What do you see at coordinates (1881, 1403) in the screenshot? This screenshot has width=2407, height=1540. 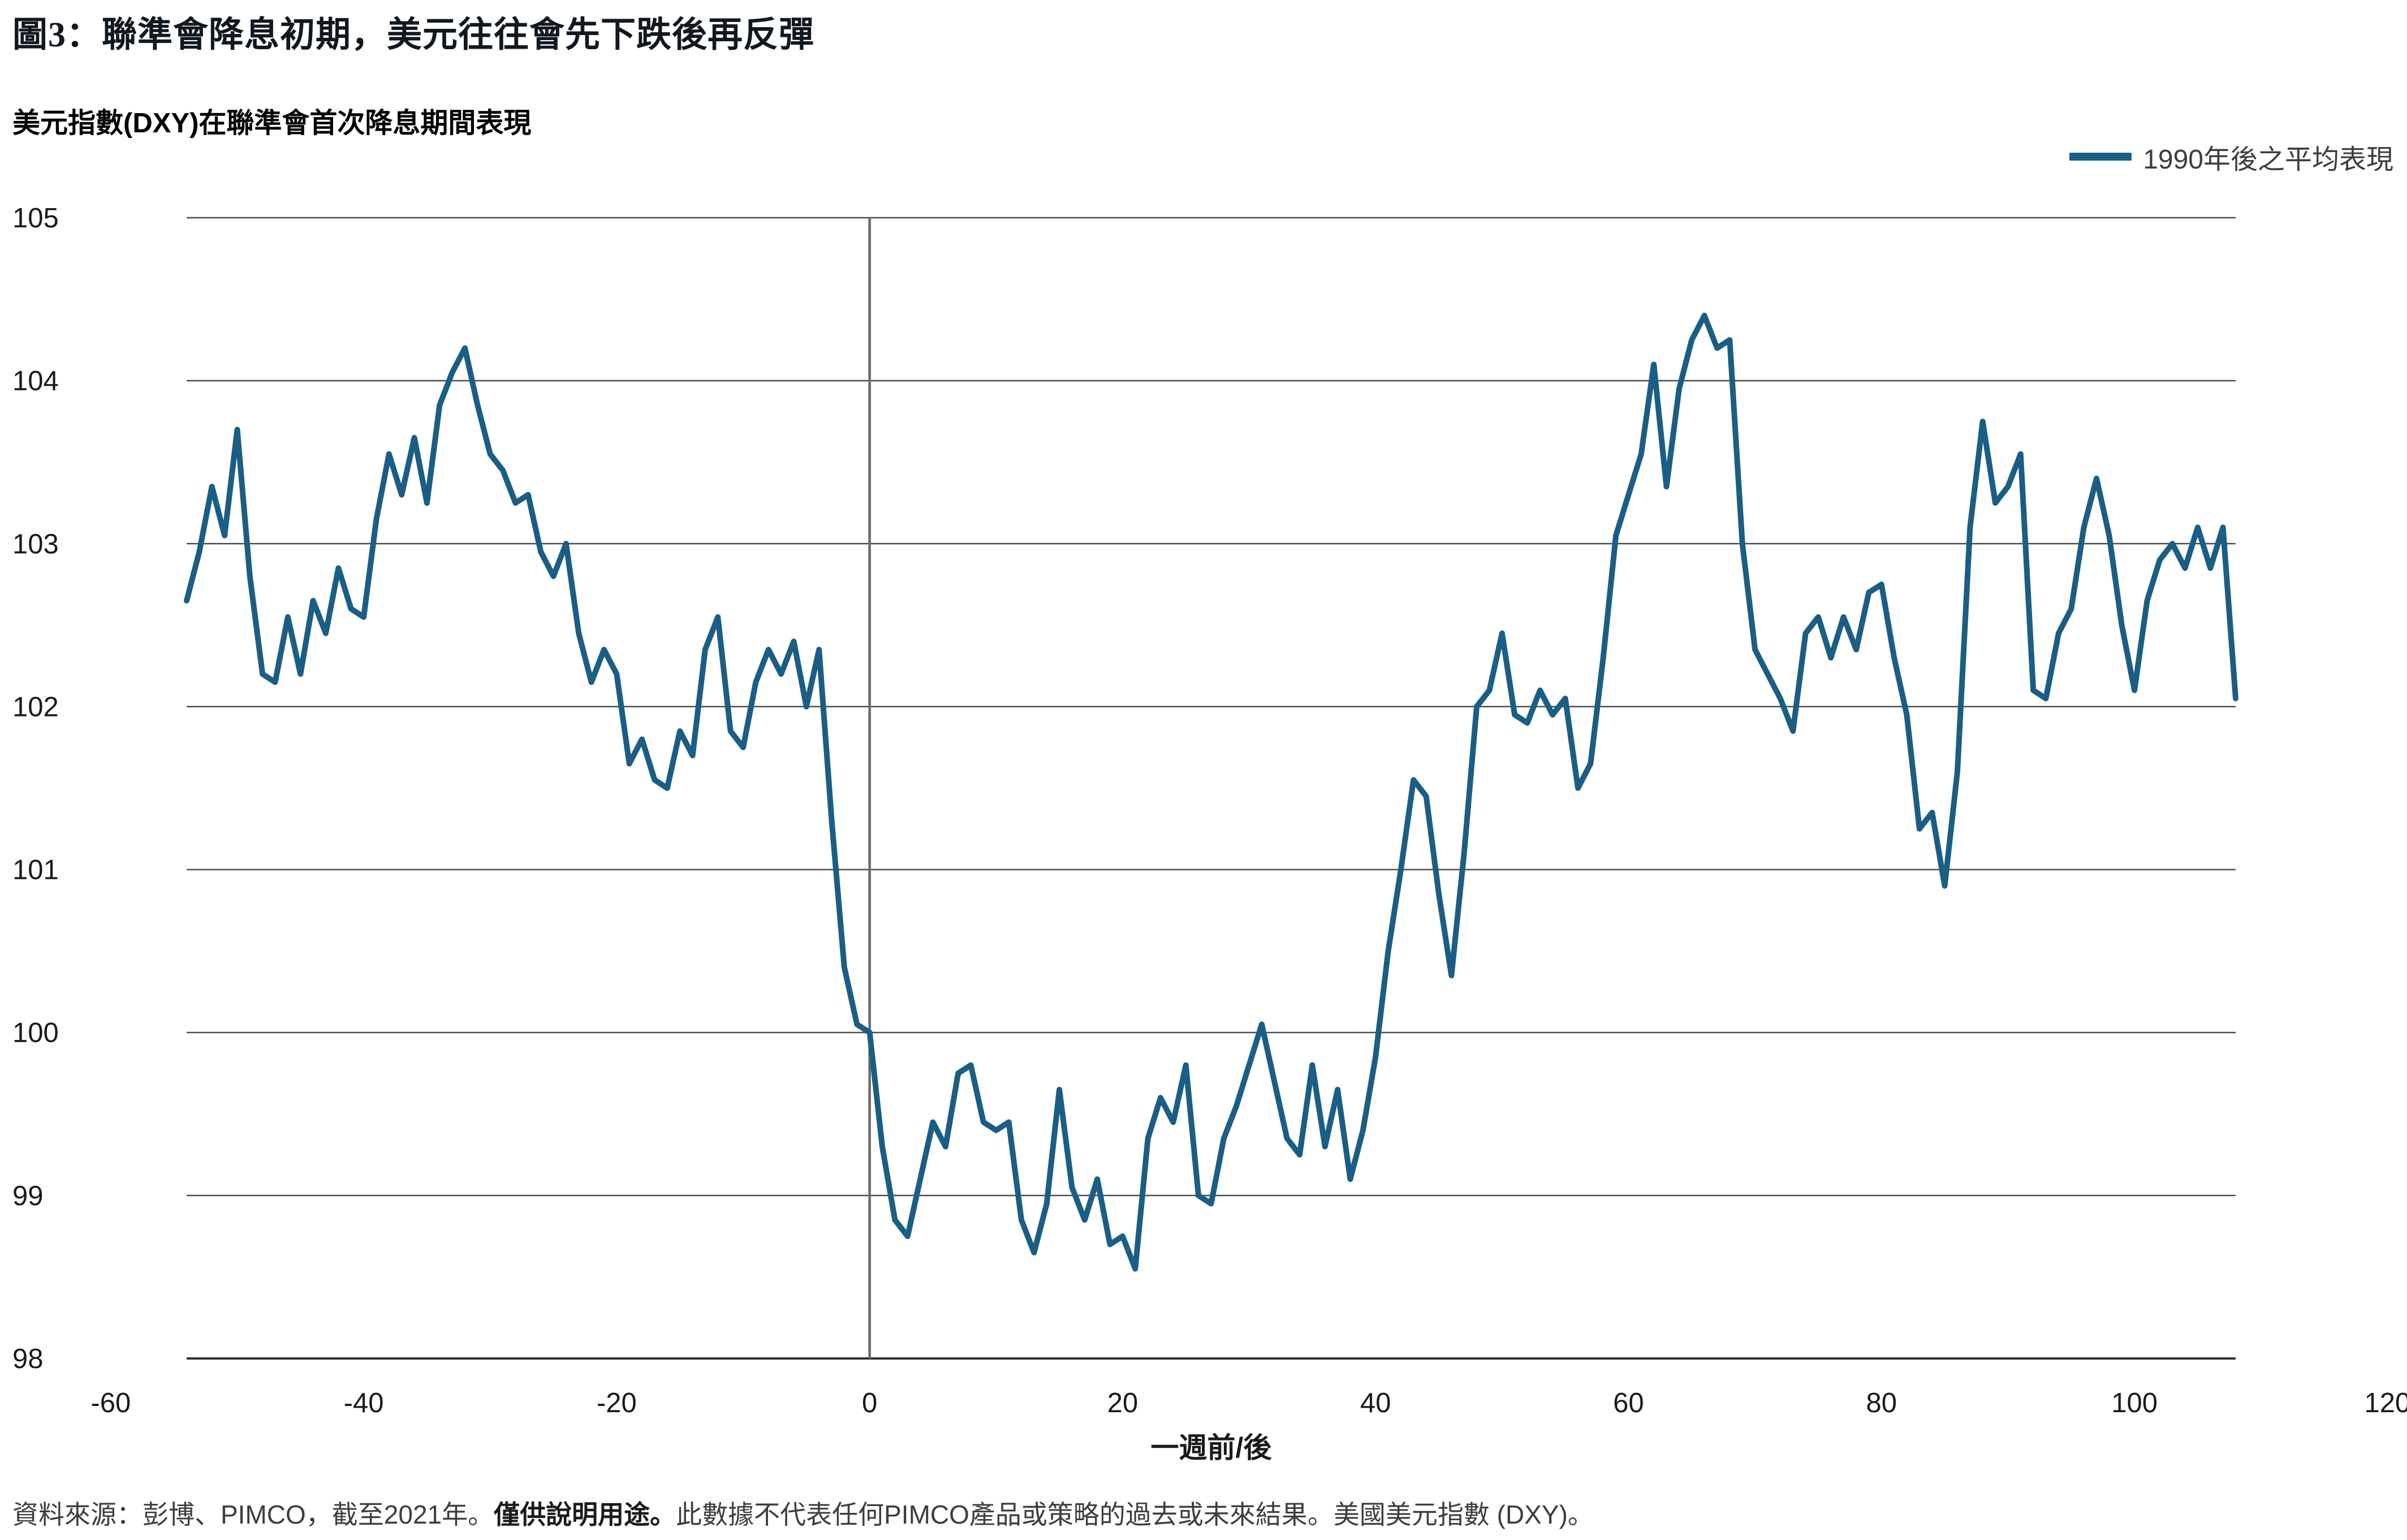 I see `x-tick-label: 80` at bounding box center [1881, 1403].